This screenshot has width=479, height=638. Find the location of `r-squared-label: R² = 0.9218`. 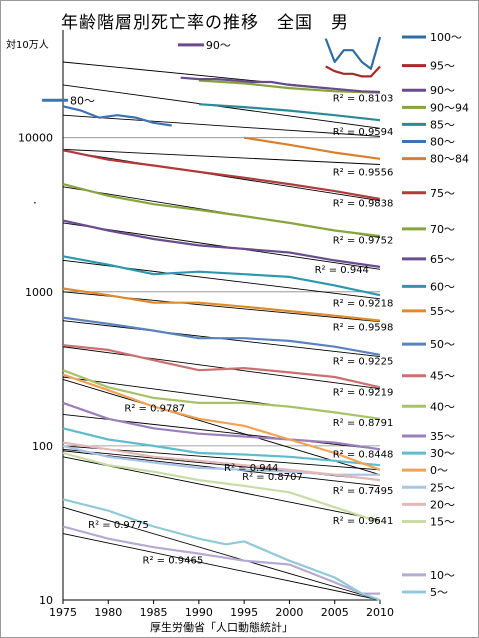

r-squared-label: R² = 0.9218 is located at coordinates (363, 303).